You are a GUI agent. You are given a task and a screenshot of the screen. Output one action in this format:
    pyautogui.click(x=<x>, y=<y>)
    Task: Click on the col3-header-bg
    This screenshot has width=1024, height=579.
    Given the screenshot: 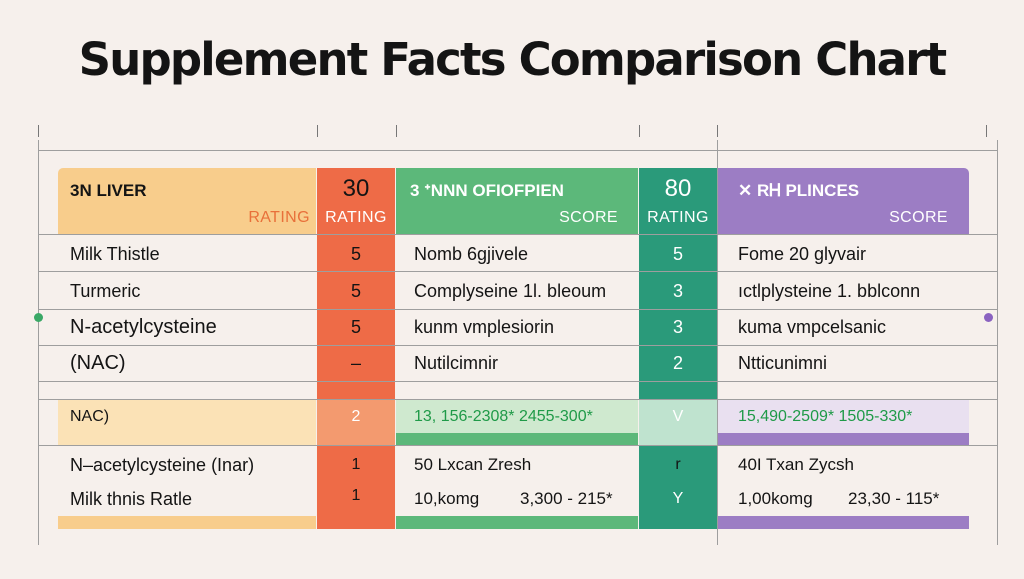 What is the action you would take?
    pyautogui.click(x=517, y=201)
    